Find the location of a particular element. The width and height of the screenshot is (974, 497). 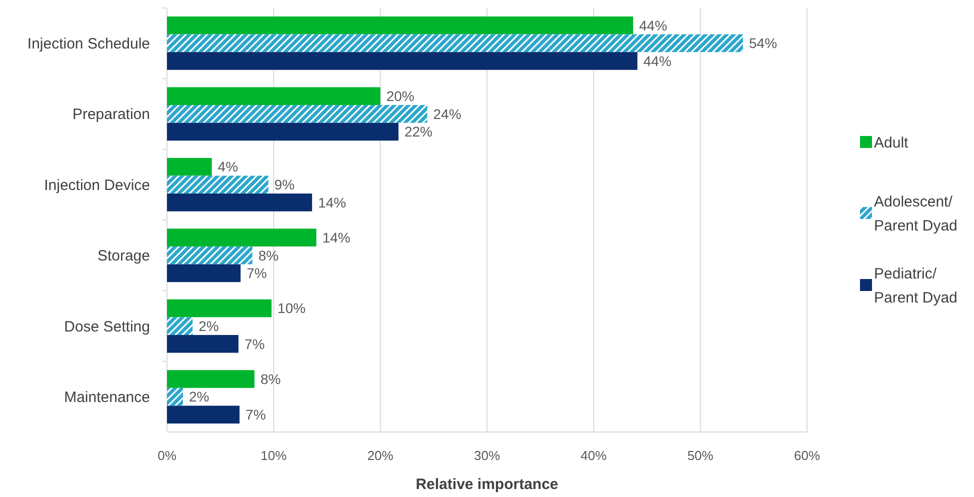

legend-label: Adult is located at coordinates (892, 143).